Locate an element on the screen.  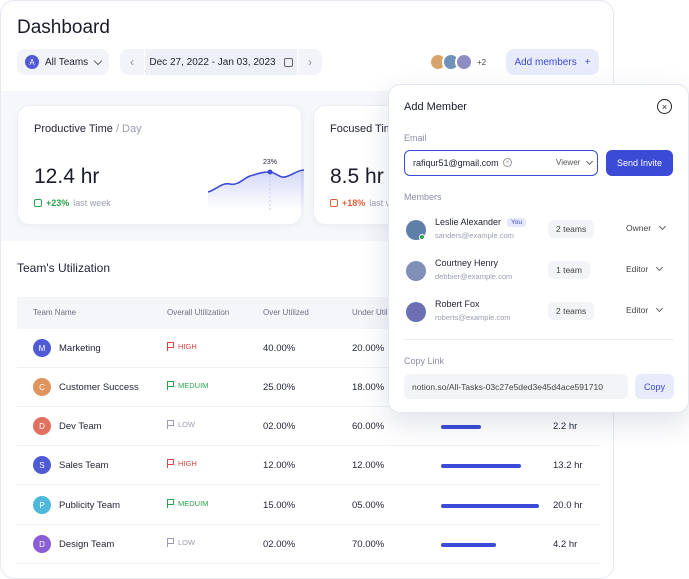
team-count-badge: 2 teams is located at coordinates (571, 311).